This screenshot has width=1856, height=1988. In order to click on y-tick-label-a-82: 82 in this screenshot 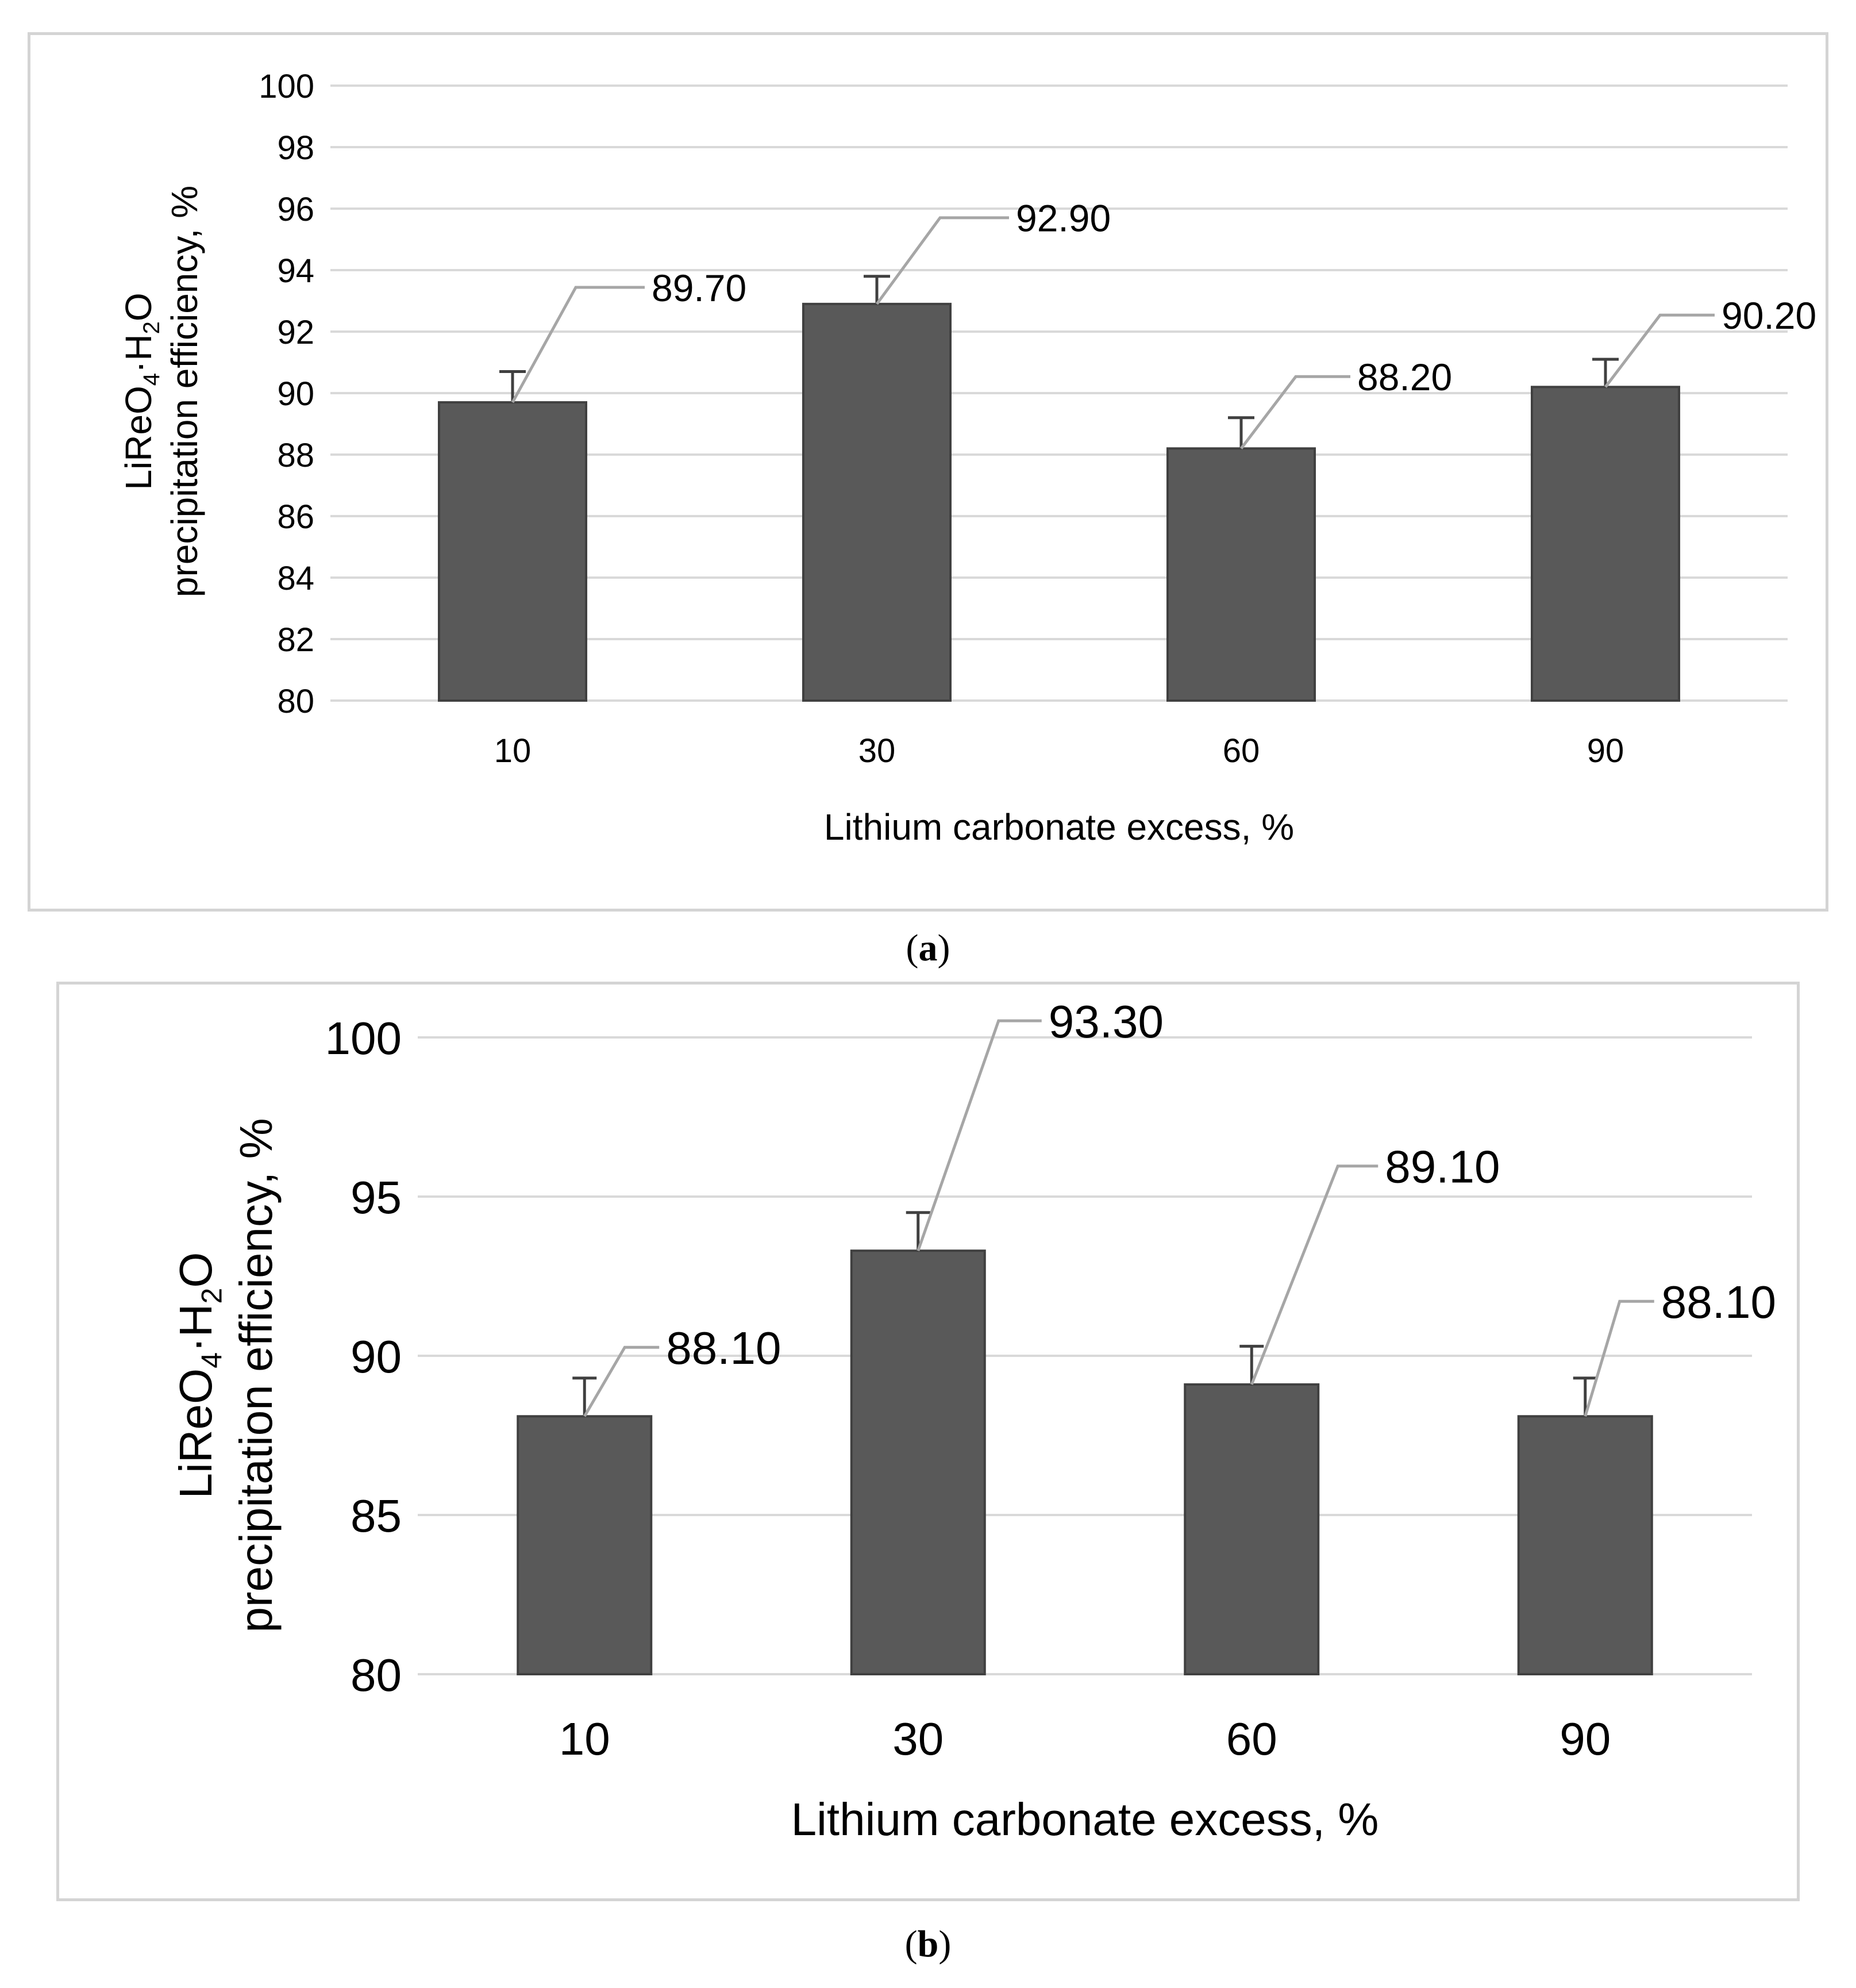, I will do `click(295, 640)`.